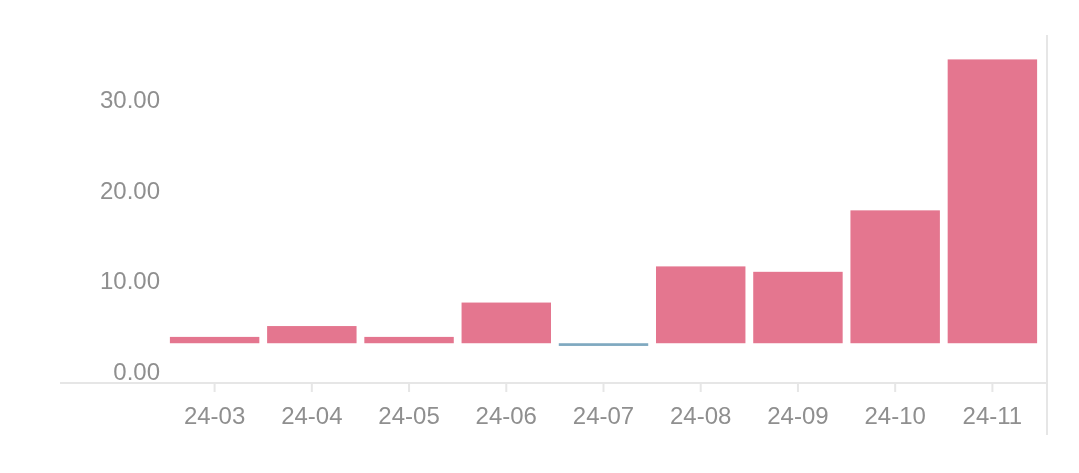  I want to click on x-tick-label: 24-03, so click(214, 415).